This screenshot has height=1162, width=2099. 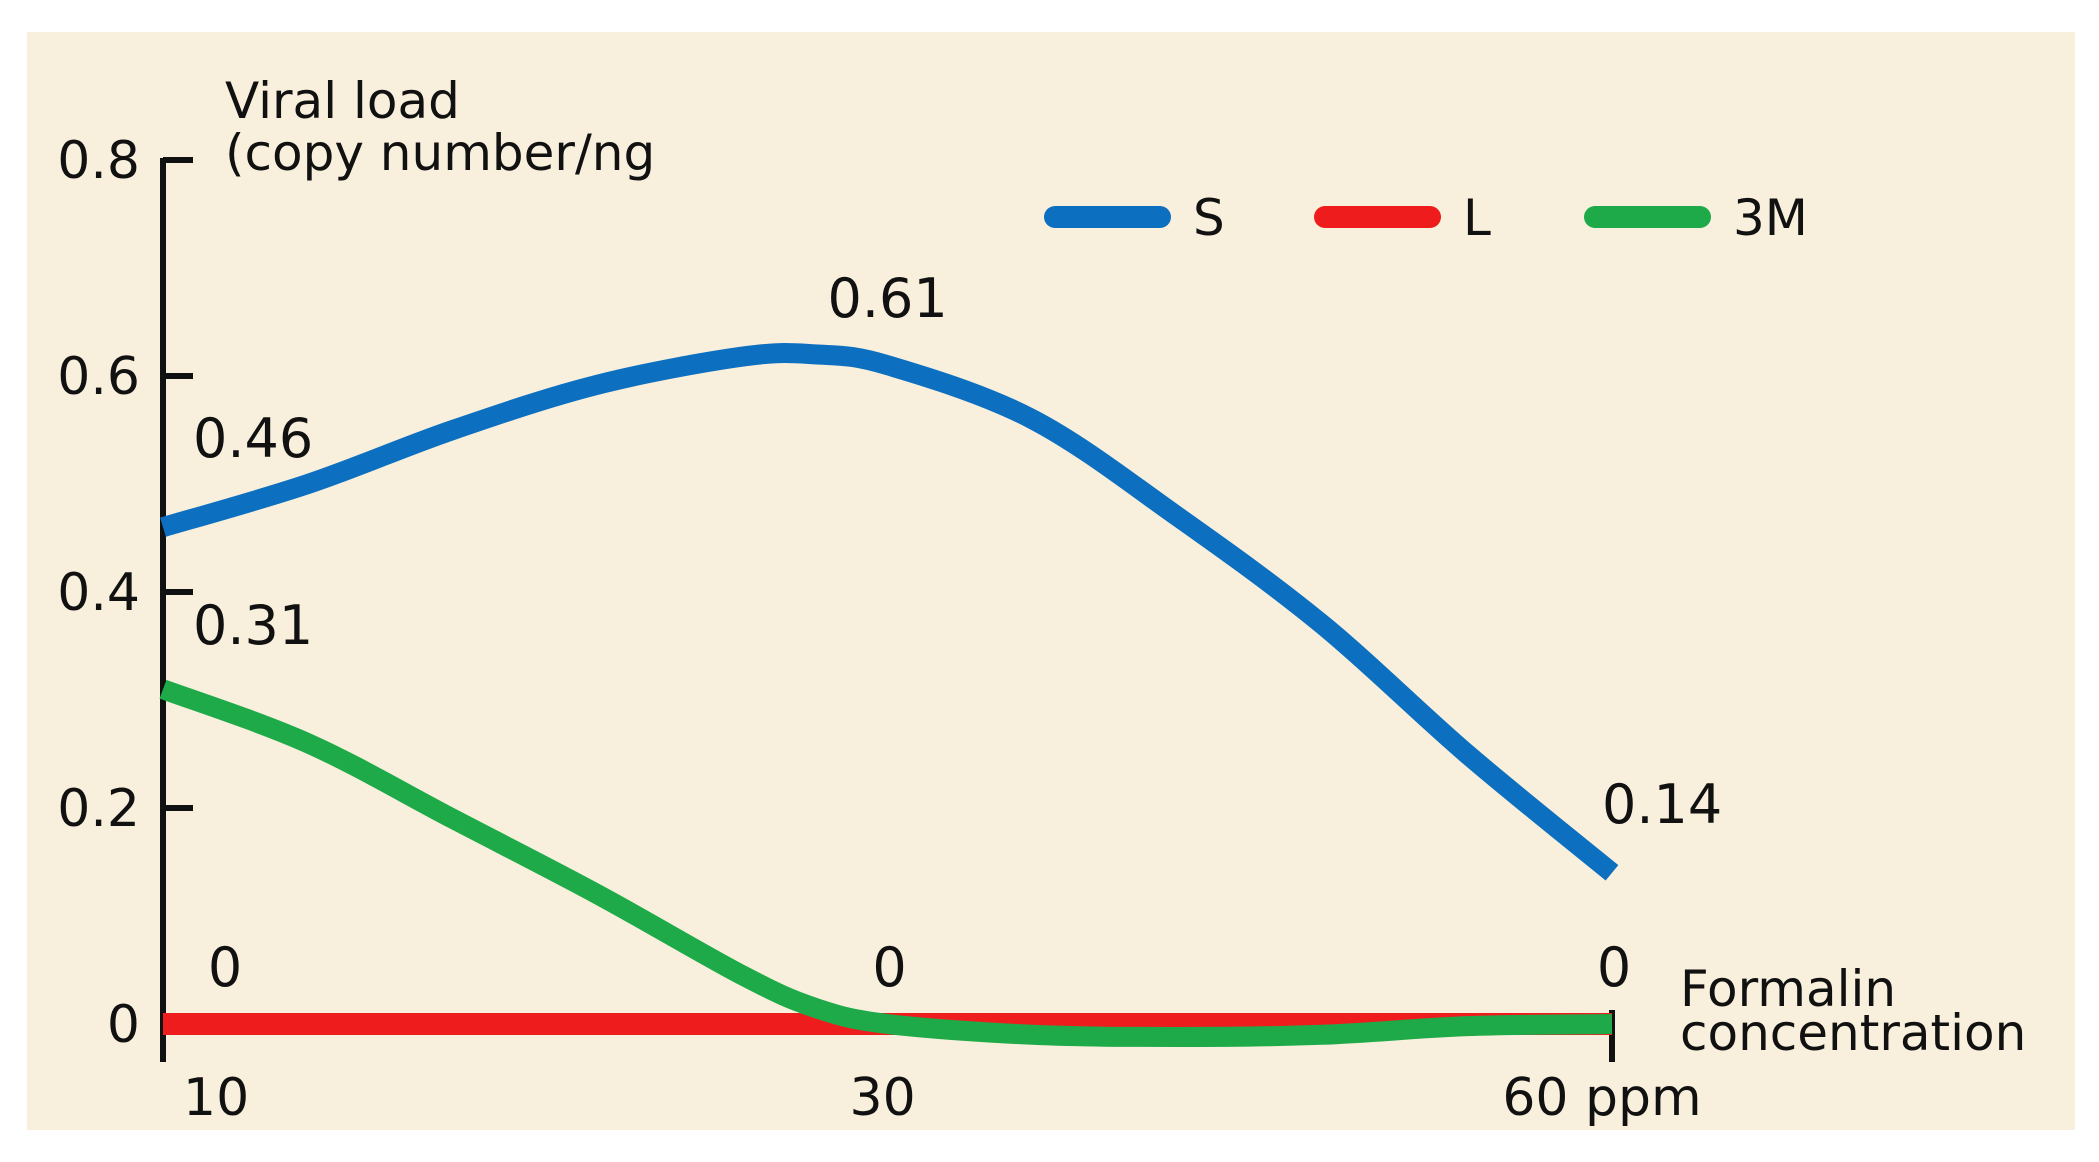 I want to click on legend-label-3m: 3M, so click(x=1770, y=218).